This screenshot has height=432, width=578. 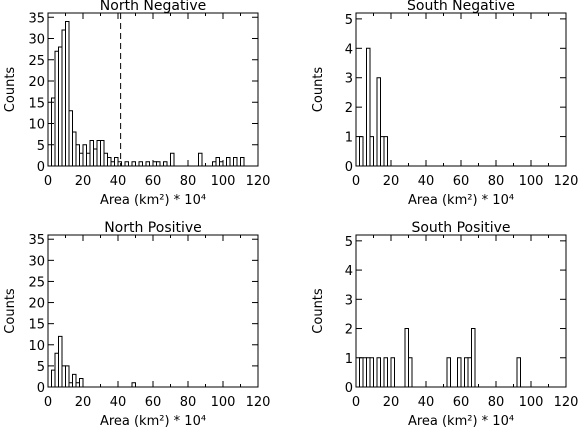 I want to click on north-positive-y-tick-label: 20, so click(x=36, y=304).